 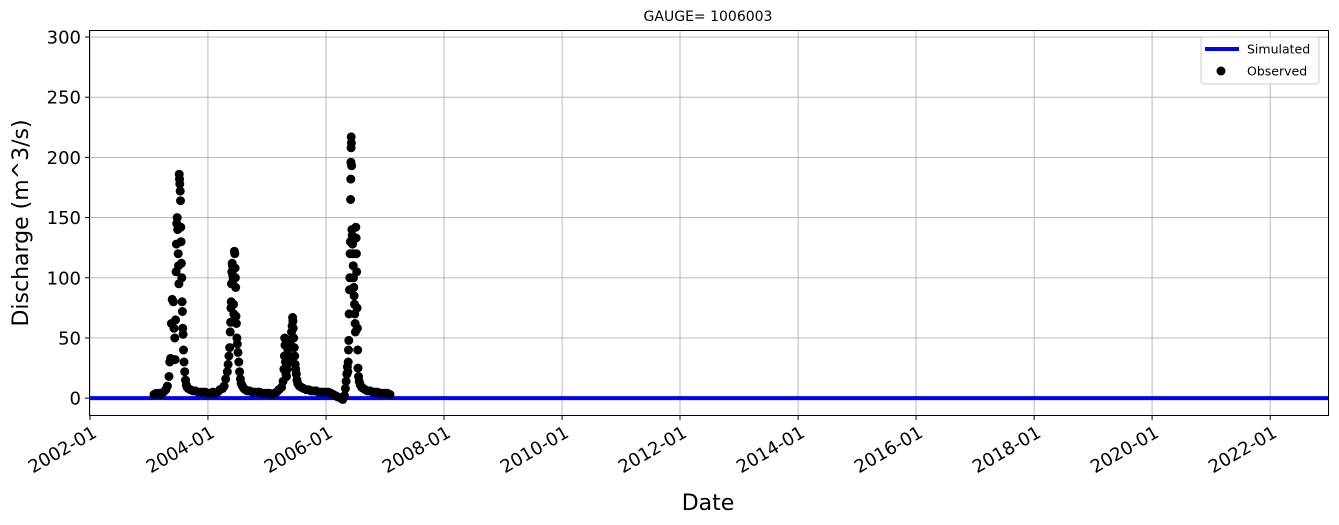 What do you see at coordinates (771, 450) in the screenshot?
I see `x-tick-label: 2014-01` at bounding box center [771, 450].